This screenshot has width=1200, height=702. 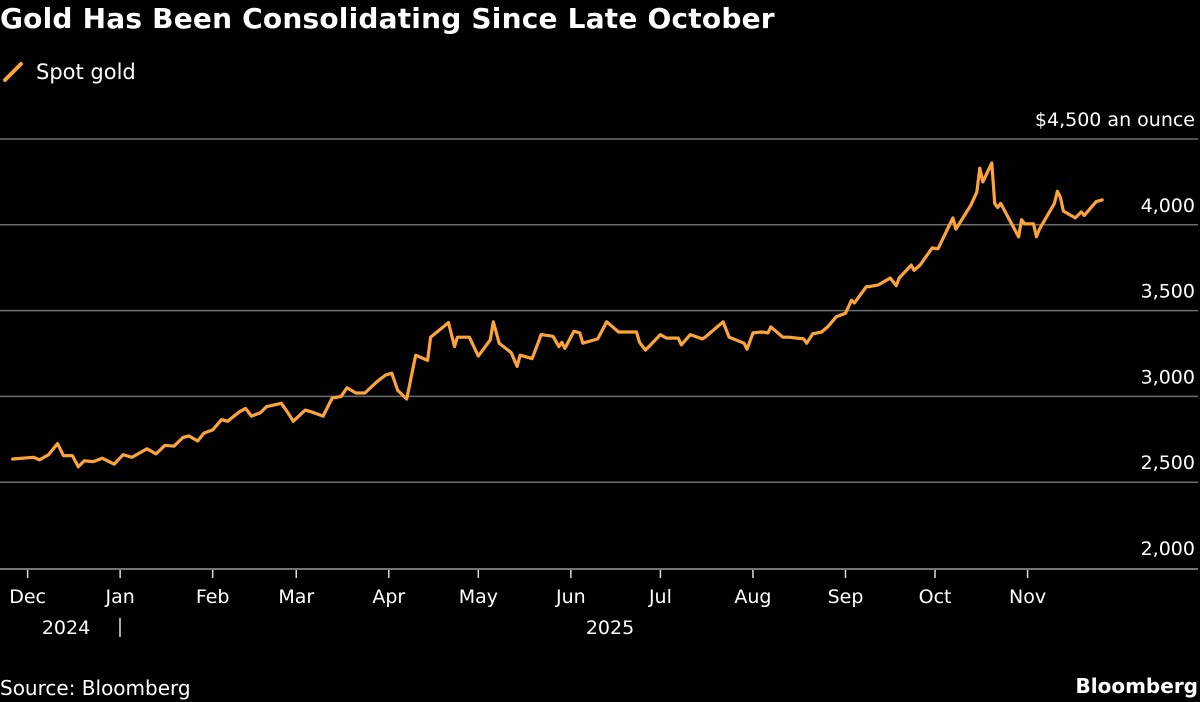 I want to click on source-note: Source: Bloomberg, so click(x=95, y=688).